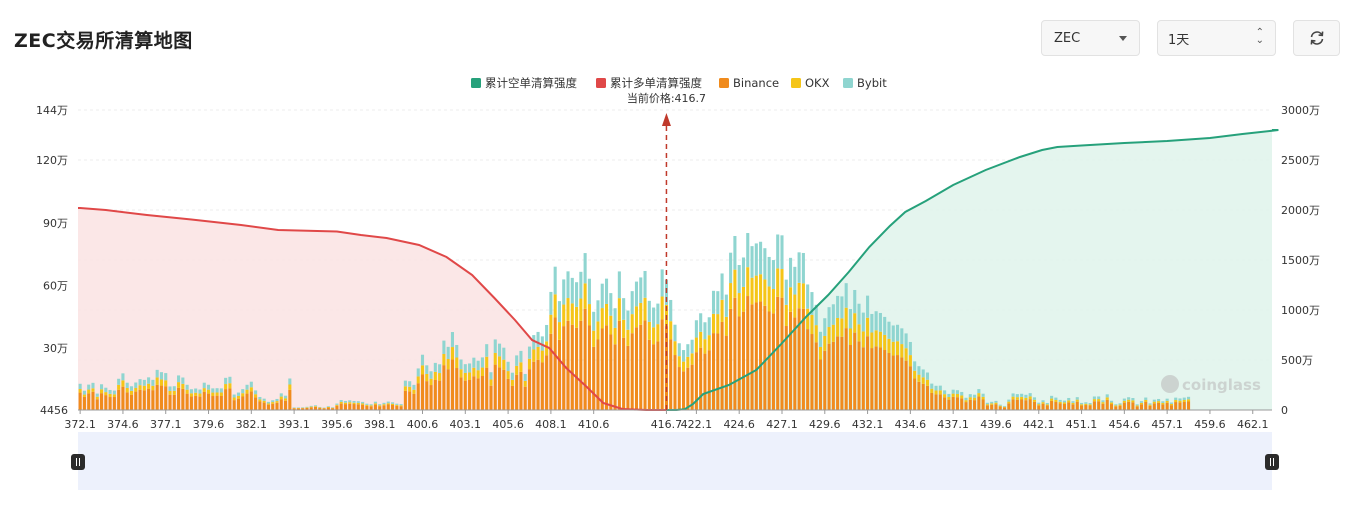 This screenshot has height=527, width=1353. What do you see at coordinates (55, 223) in the screenshot?
I see `y-left-tick: 90万` at bounding box center [55, 223].